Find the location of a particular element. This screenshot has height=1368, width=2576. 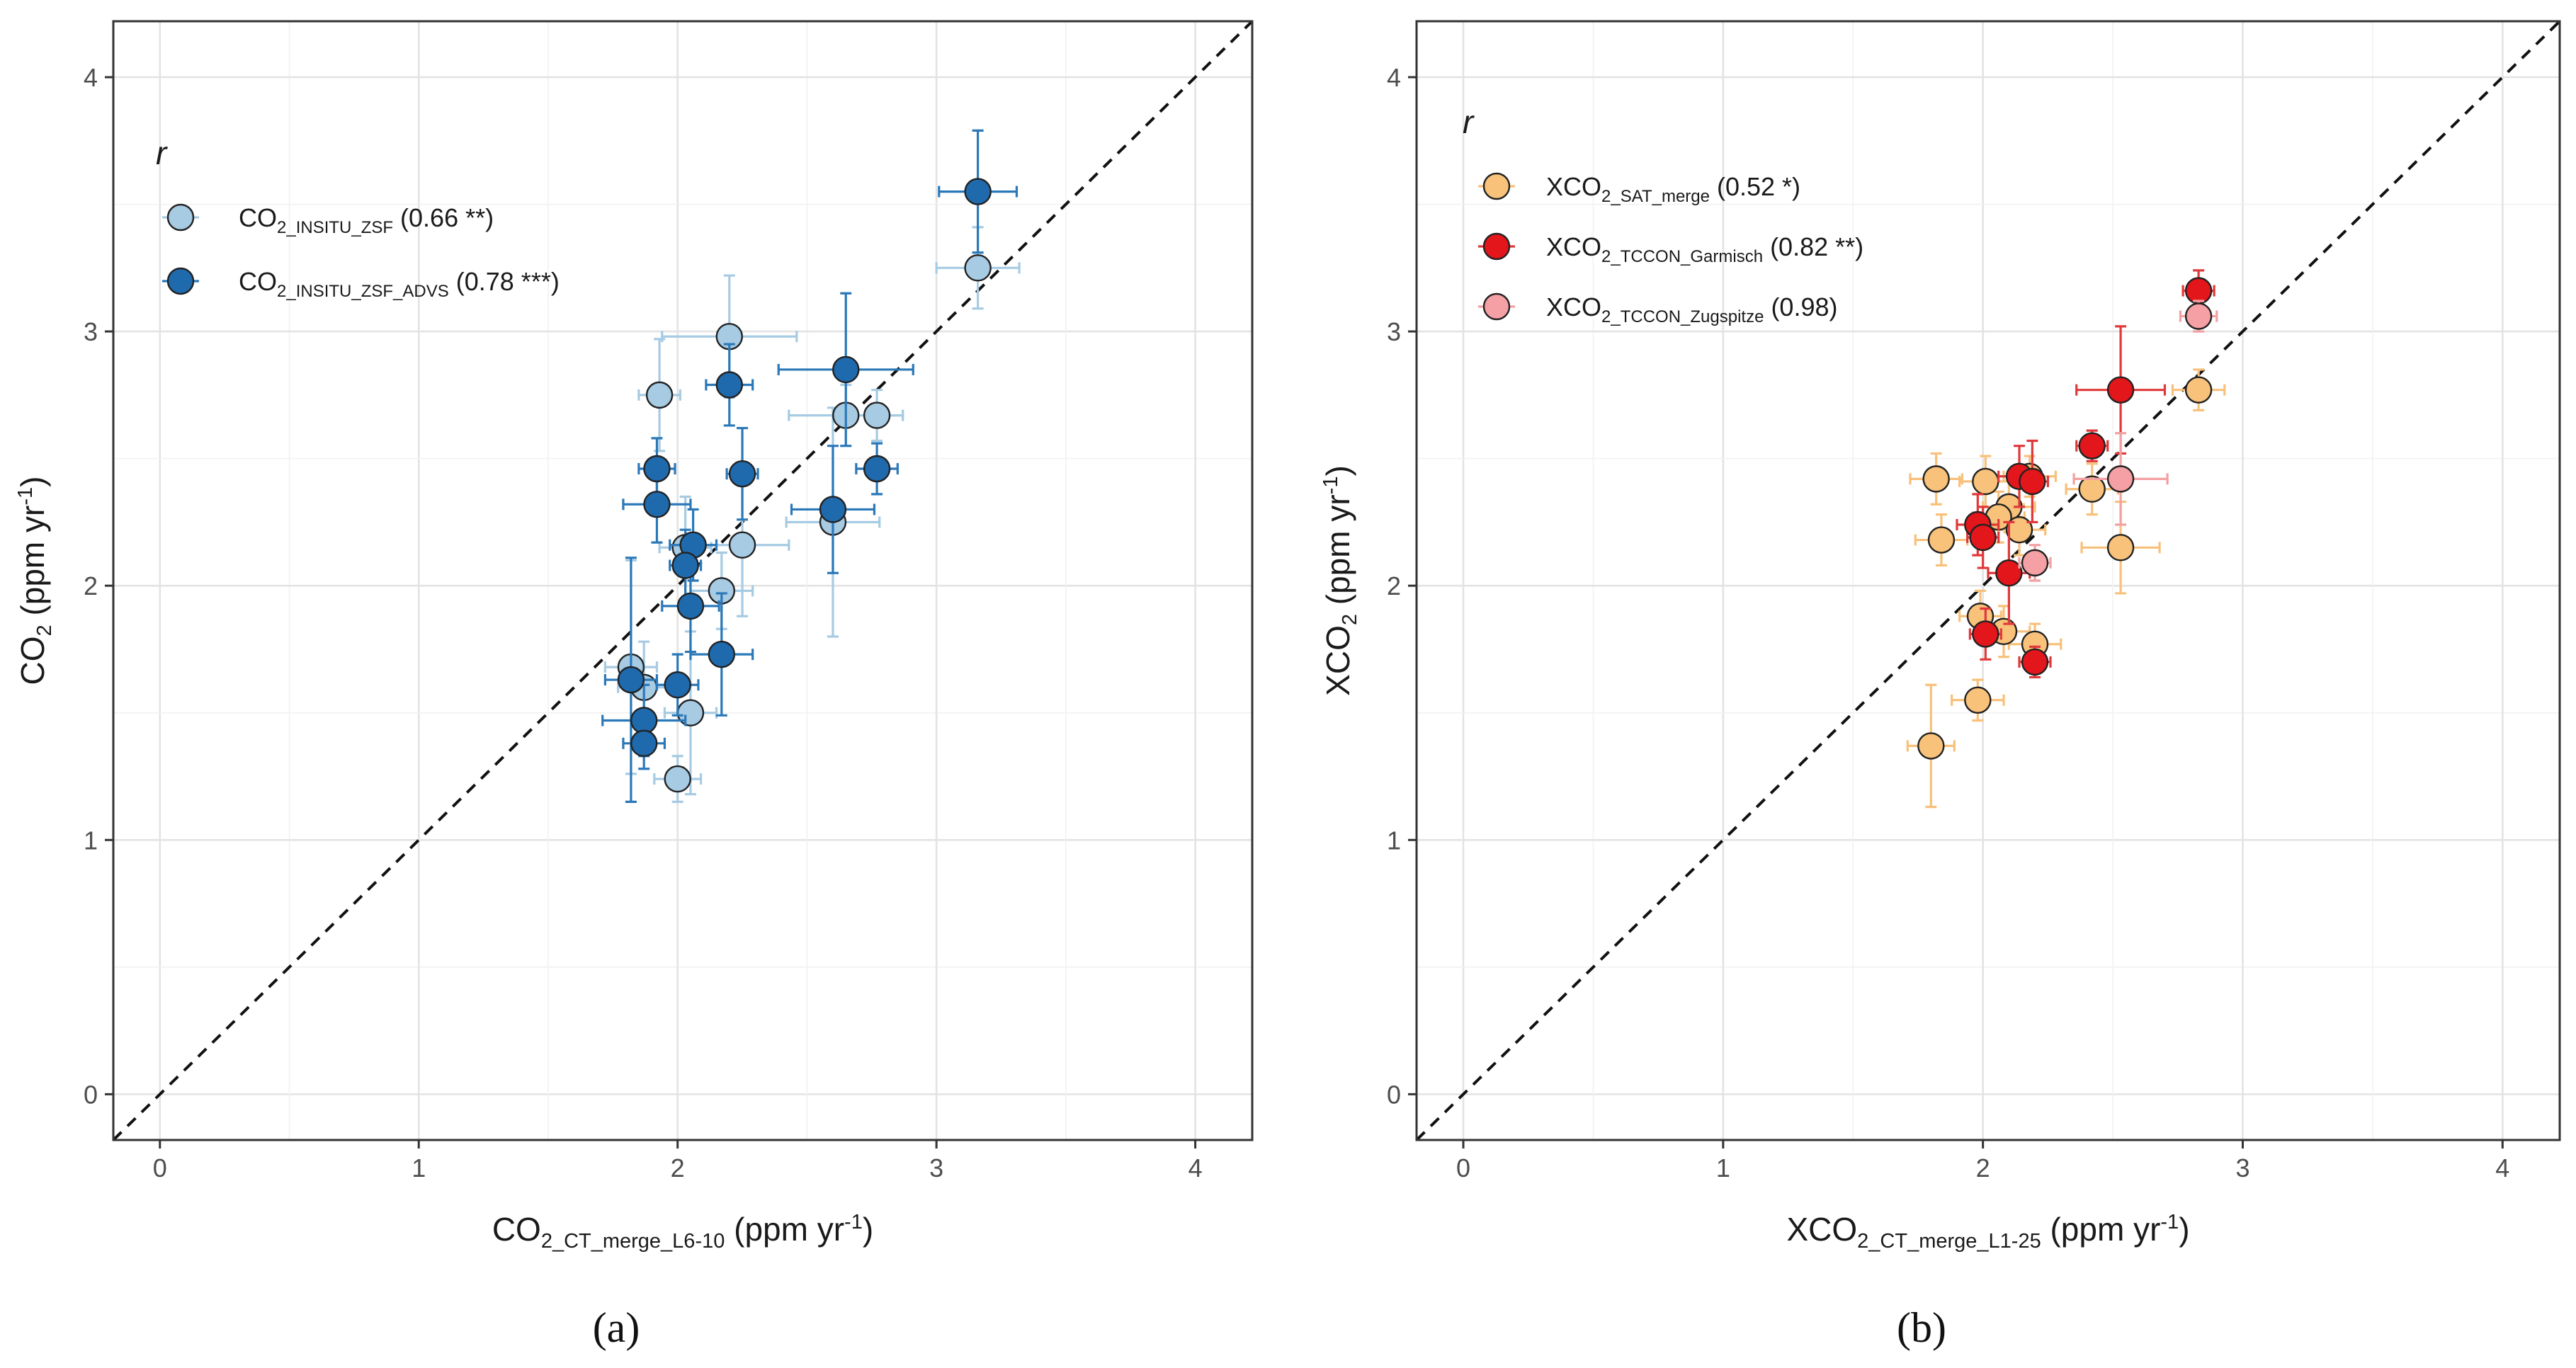

legend-item: CO2_INSITU_ZSF (0.66 **) is located at coordinates (328, 220).